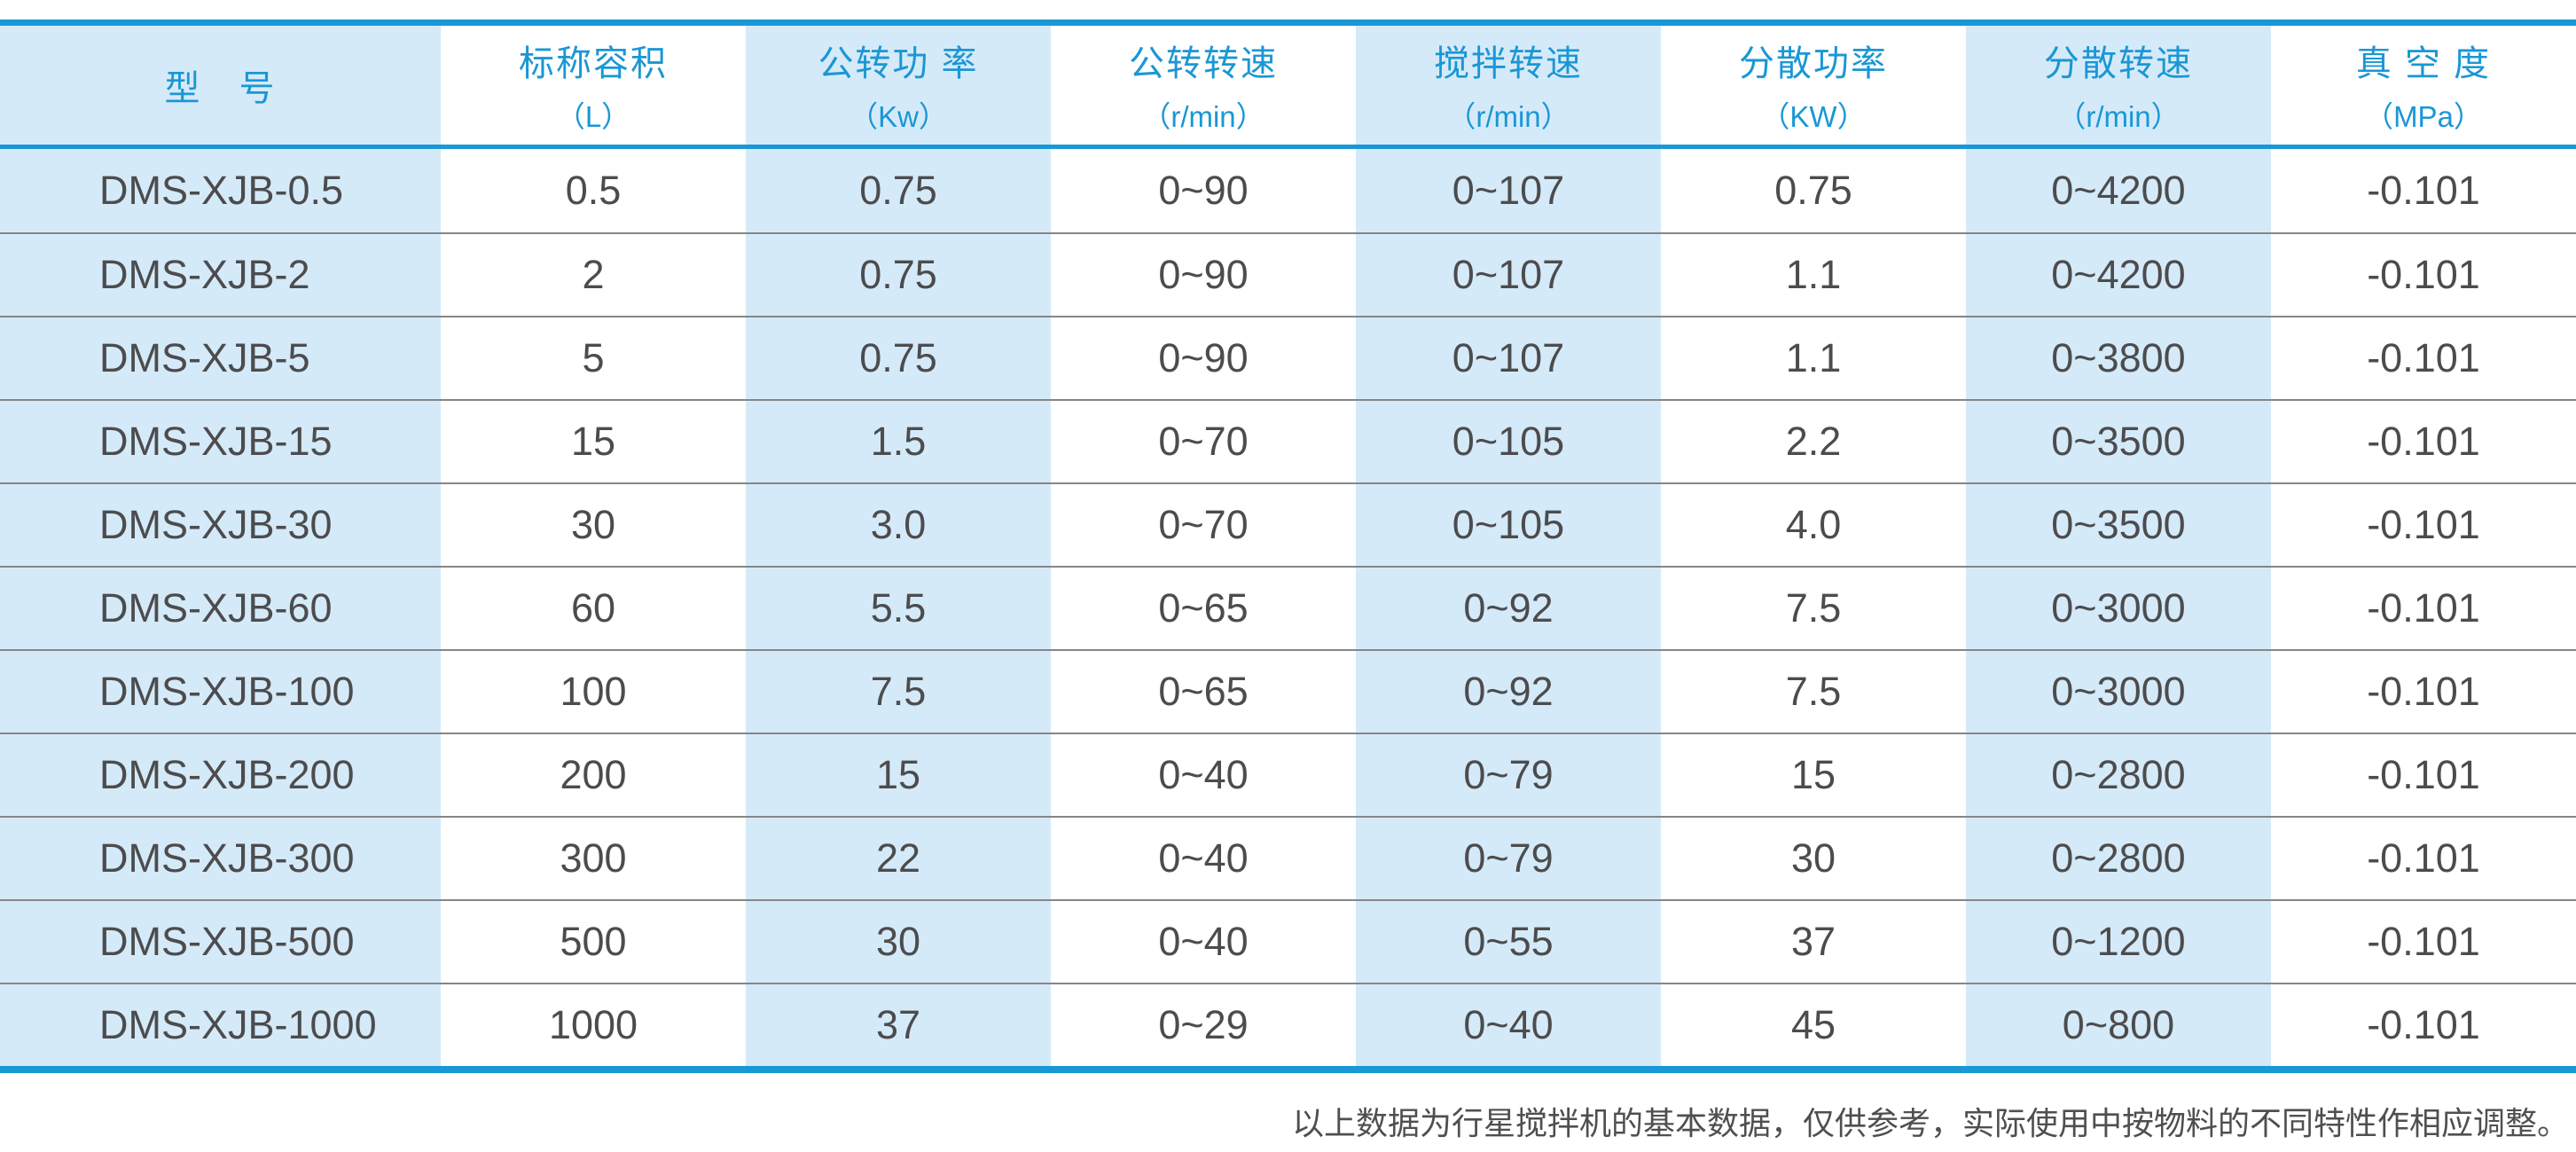 Image resolution: width=2576 pixels, height=1152 pixels. What do you see at coordinates (2118, 64) in the screenshot?
I see `header-dispersion-speed-title: 分散转速` at bounding box center [2118, 64].